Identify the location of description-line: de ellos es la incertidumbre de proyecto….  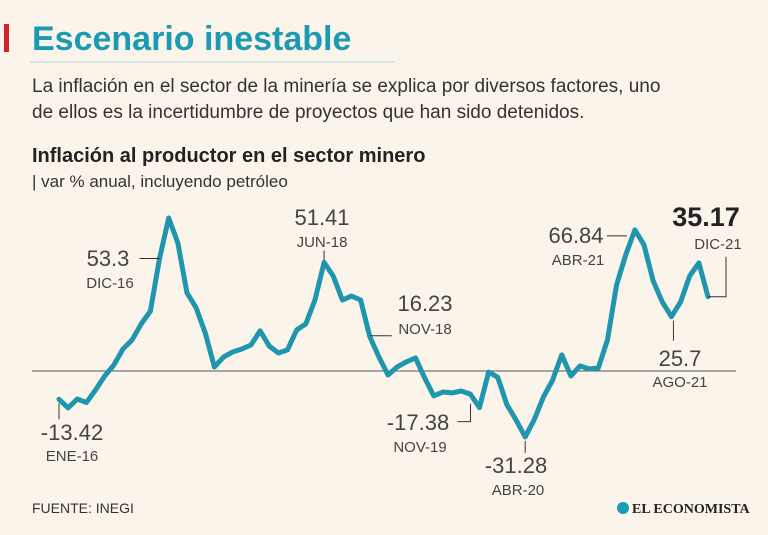
(308, 112).